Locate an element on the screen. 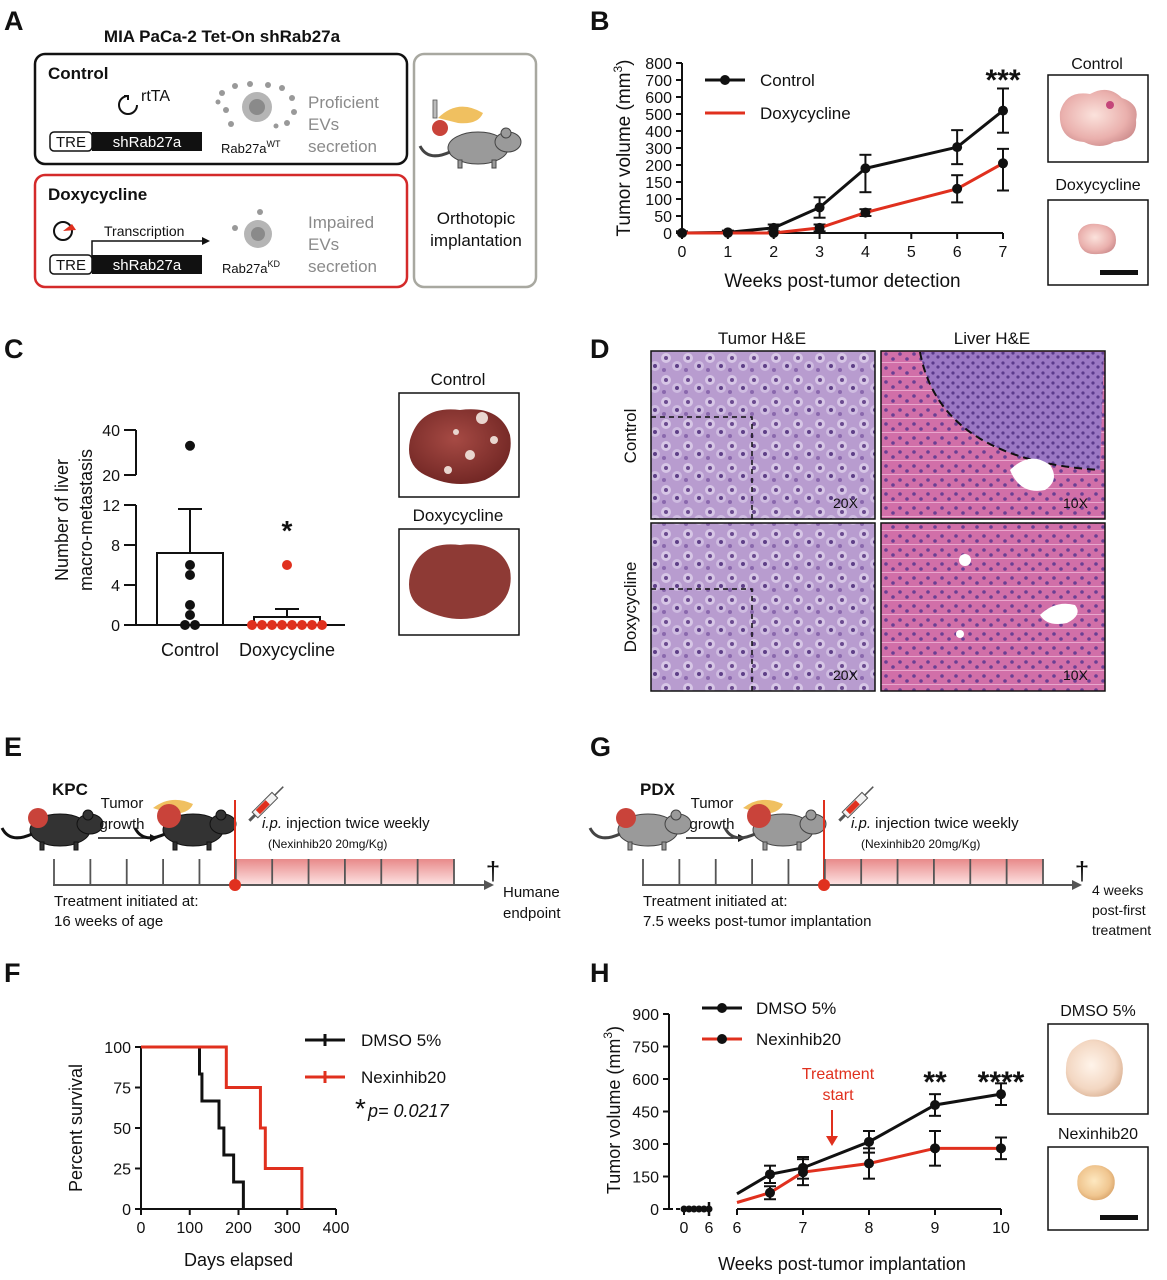 Image resolution: width=1167 pixels, height=1280 pixels. x-category-label: Doxycycline is located at coordinates (287, 650).